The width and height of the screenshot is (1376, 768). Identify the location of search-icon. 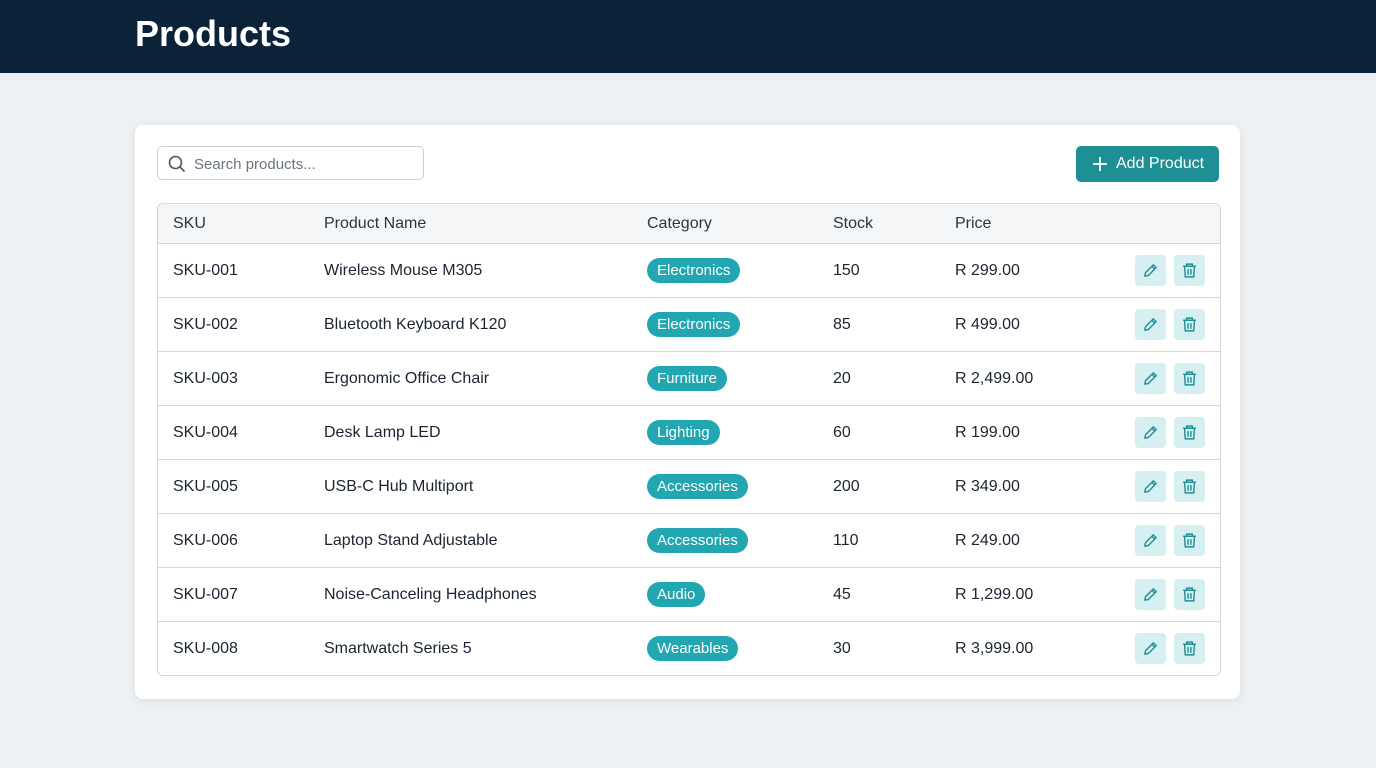
(177, 164).